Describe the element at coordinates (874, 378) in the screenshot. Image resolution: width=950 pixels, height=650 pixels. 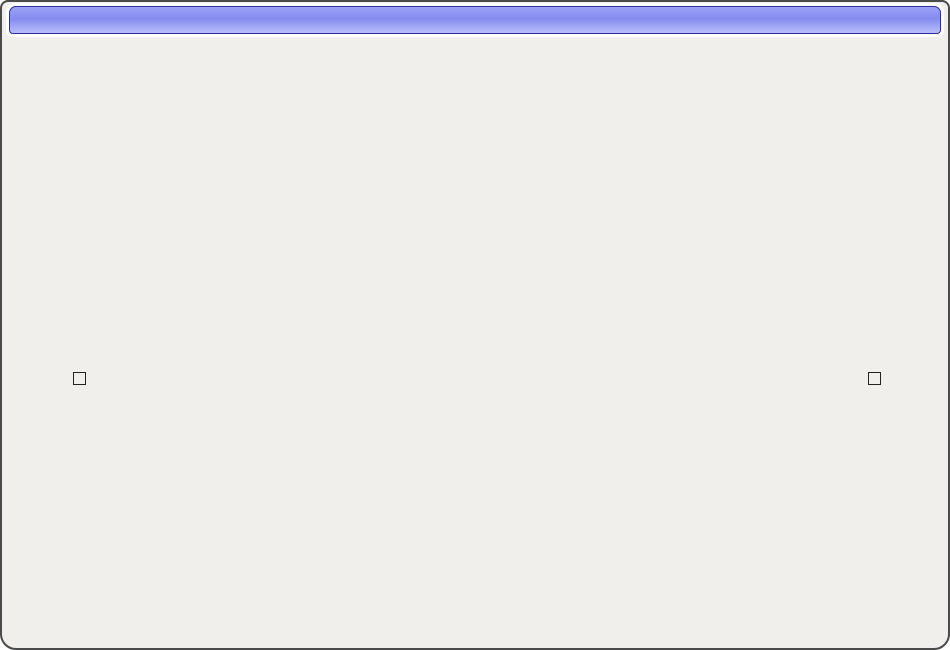
I see `gold-legend-swatch` at that location.